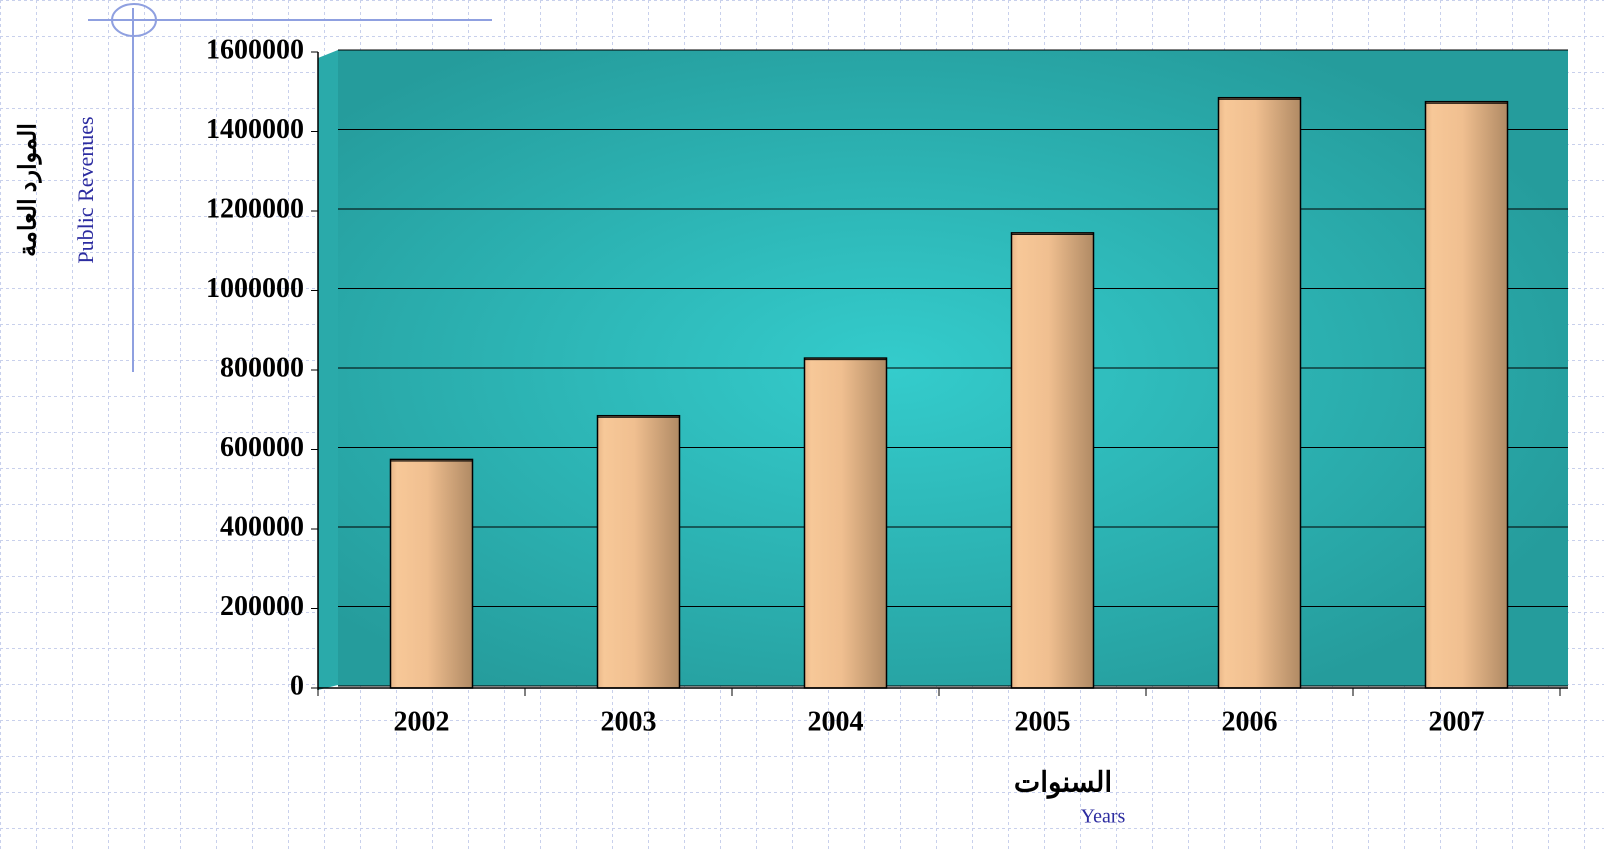 This screenshot has width=1604, height=850. Describe the element at coordinates (255, 288) in the screenshot. I see `y-tick-label: 1000000` at that location.